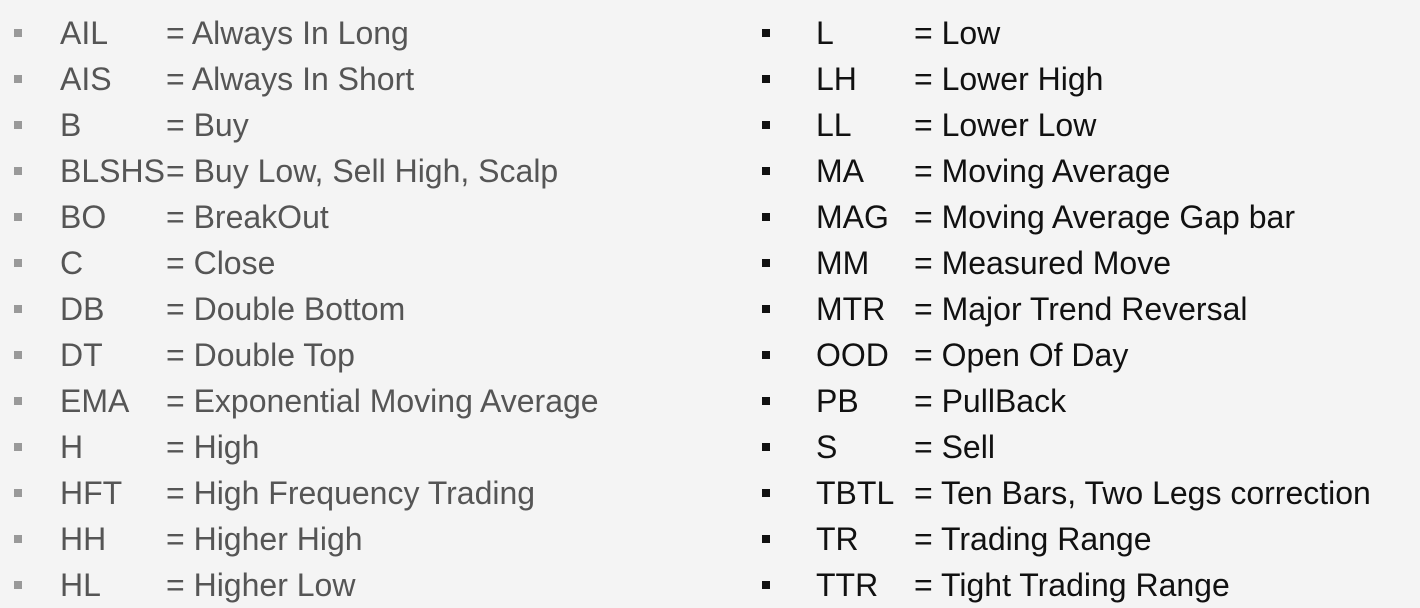 The width and height of the screenshot is (1420, 608). What do you see at coordinates (213, 447) in the screenshot?
I see `definition: = High` at bounding box center [213, 447].